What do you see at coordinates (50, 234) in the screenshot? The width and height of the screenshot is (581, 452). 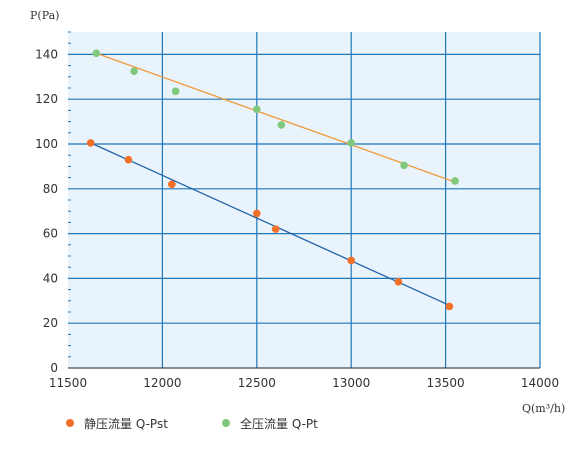 I see `y-tick-label: 60` at bounding box center [50, 234].